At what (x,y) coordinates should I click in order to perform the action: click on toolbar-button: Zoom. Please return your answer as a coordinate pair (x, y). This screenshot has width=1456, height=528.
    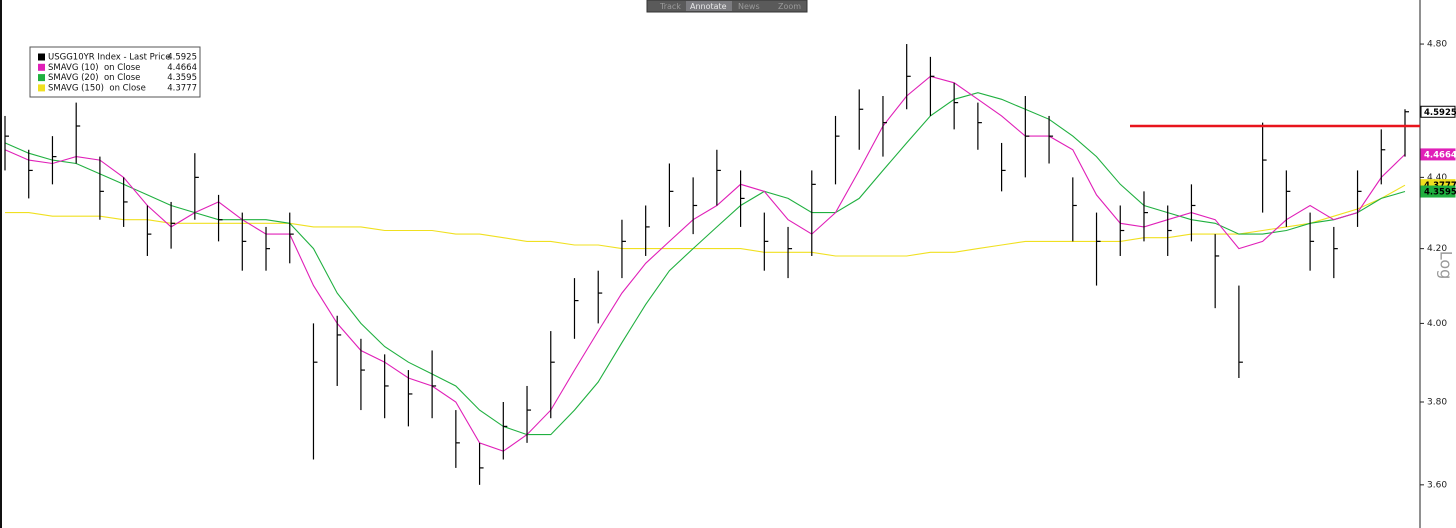
    Looking at the image, I should click on (789, 6).